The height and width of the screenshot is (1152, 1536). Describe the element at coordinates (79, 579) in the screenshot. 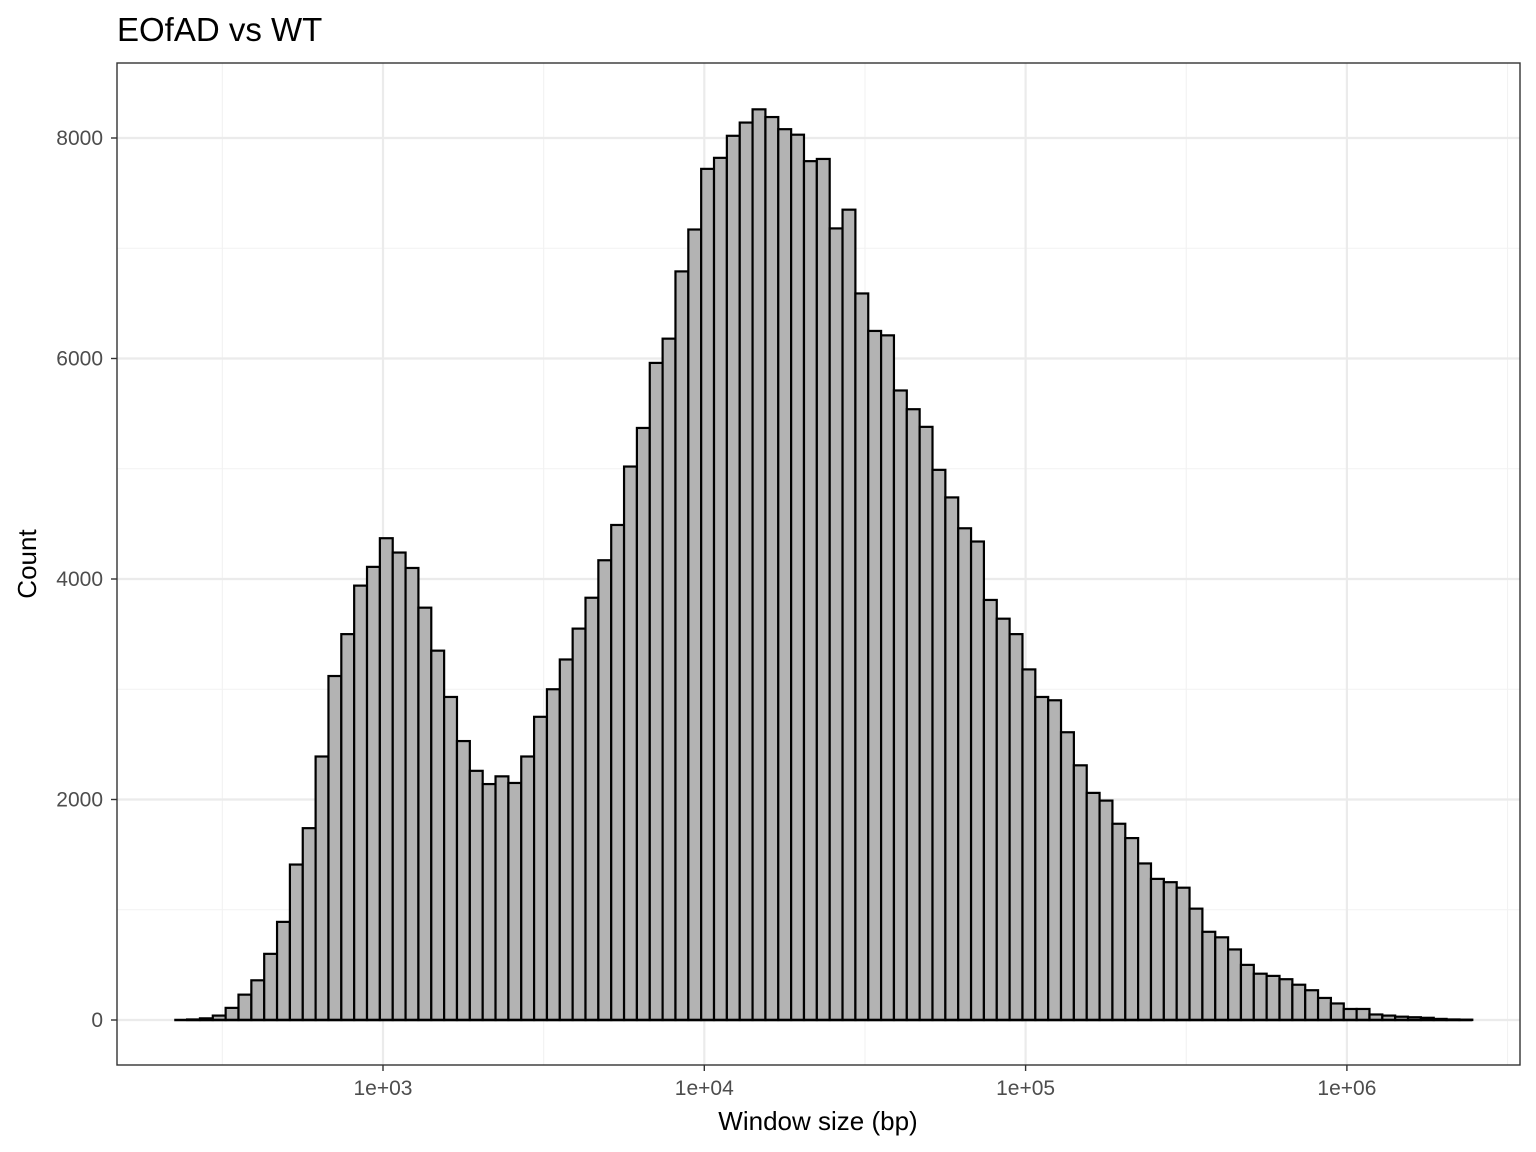

I see `y-tick-label: 4000` at that location.